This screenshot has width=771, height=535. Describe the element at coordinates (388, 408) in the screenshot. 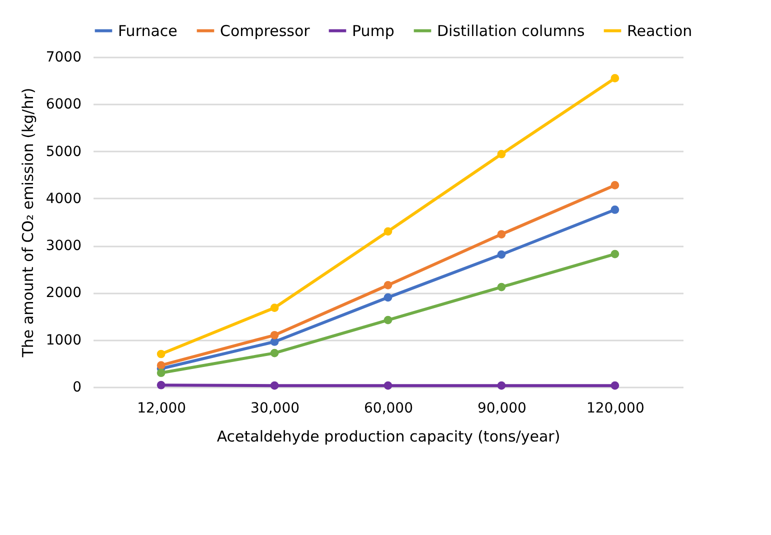

I see `x-tick-label: 60,000` at that location.